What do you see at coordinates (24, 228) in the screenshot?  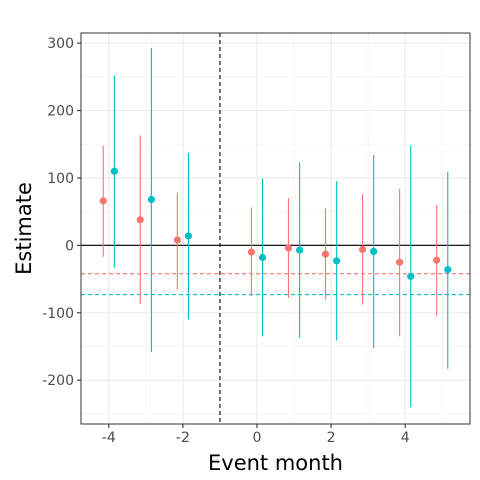 I see `y-axis-title: Estimate` at bounding box center [24, 228].